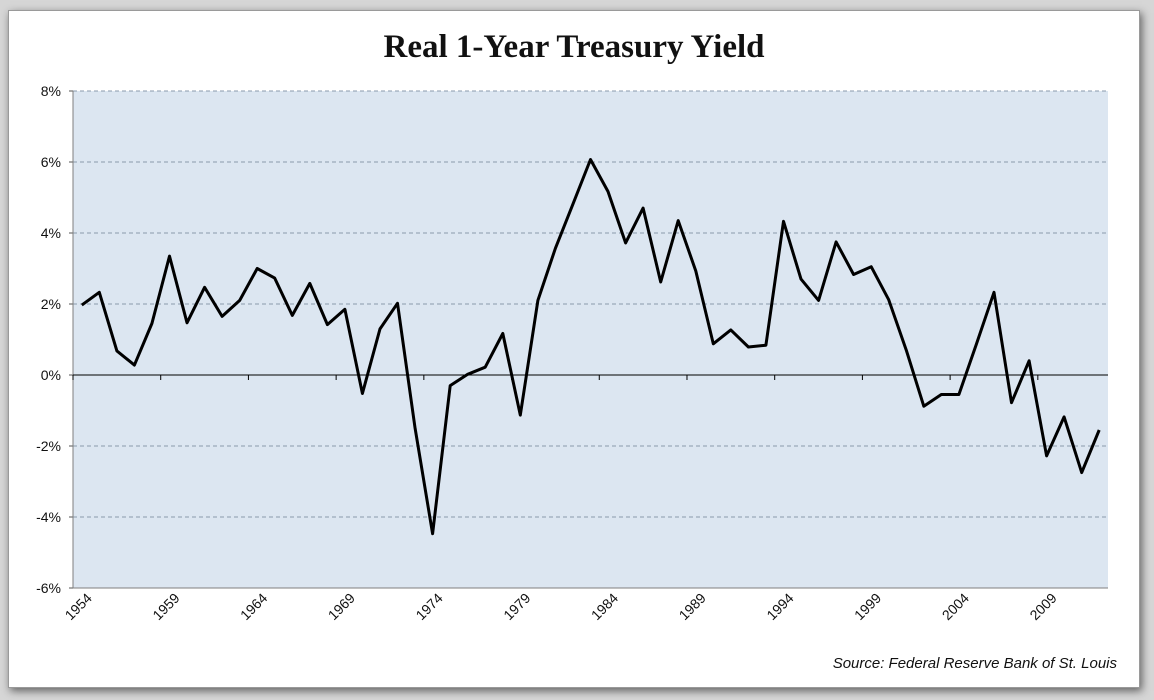 The height and width of the screenshot is (700, 1154). Describe the element at coordinates (341, 606) in the screenshot. I see `x-tick-label: 1969` at that location.